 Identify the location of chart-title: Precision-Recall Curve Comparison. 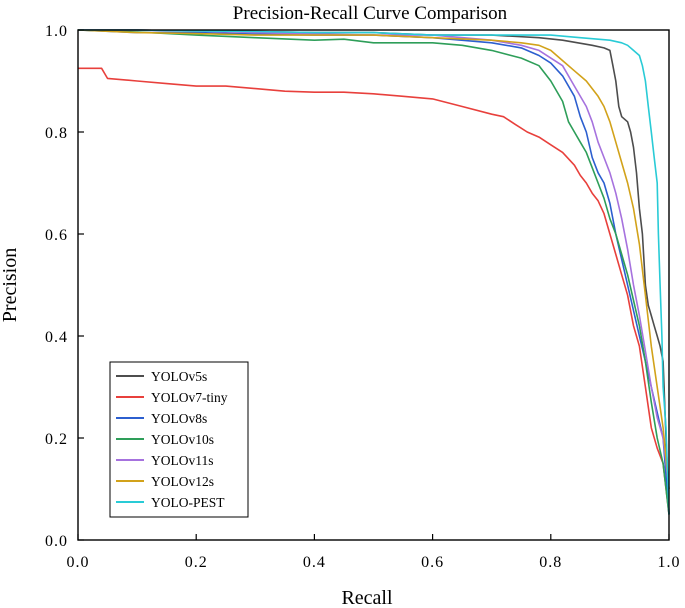
(370, 13).